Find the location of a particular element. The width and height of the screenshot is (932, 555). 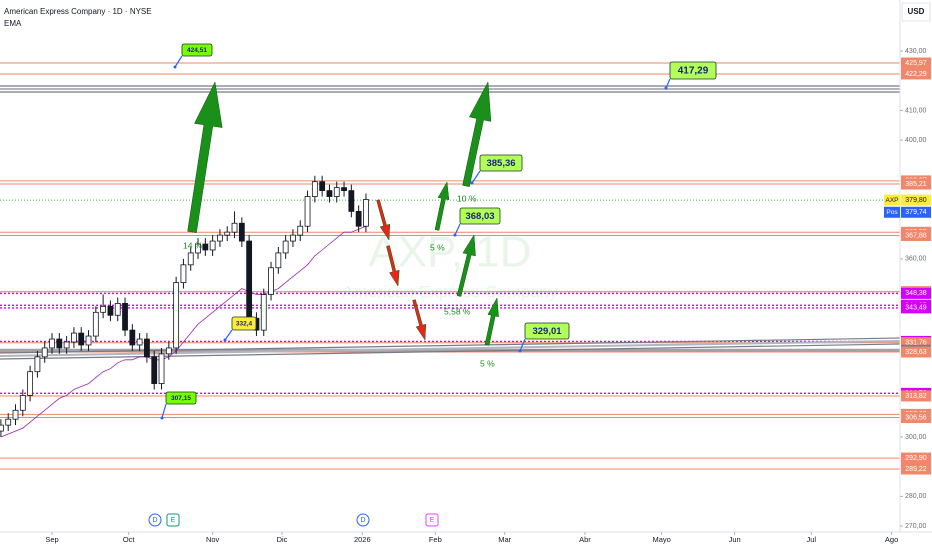

x-tick-label: Abr is located at coordinates (585, 539).